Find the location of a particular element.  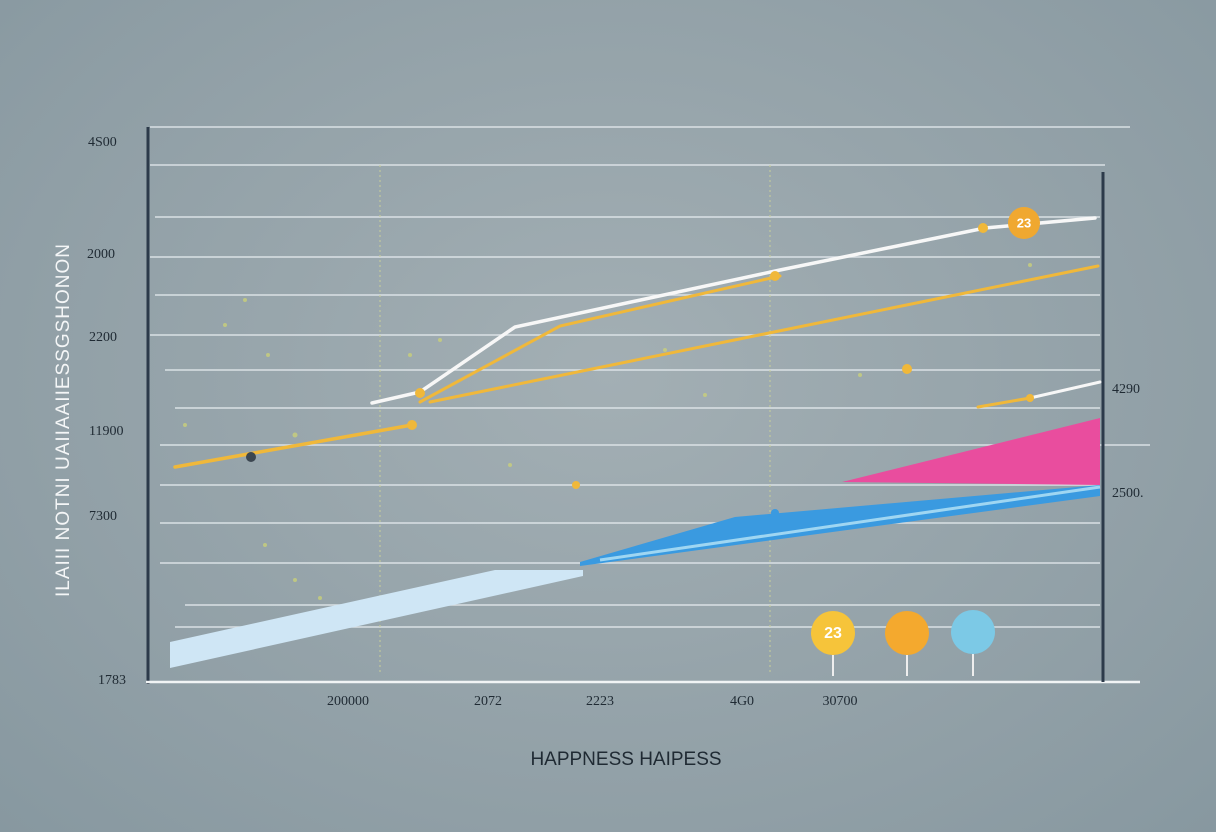

y-label: 4S00 is located at coordinates (102, 142).